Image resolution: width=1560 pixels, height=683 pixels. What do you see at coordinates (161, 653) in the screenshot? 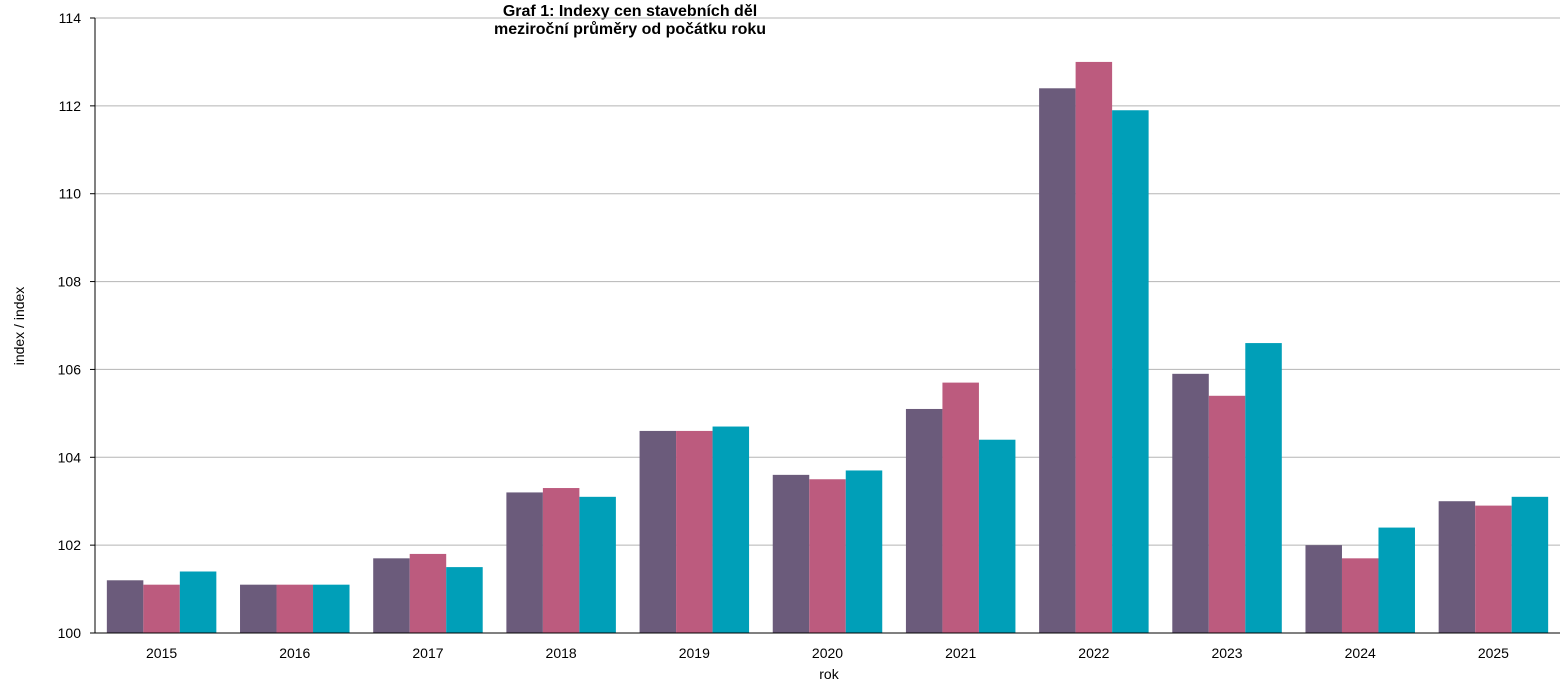
I see `x-tick-label: 2015` at bounding box center [161, 653].